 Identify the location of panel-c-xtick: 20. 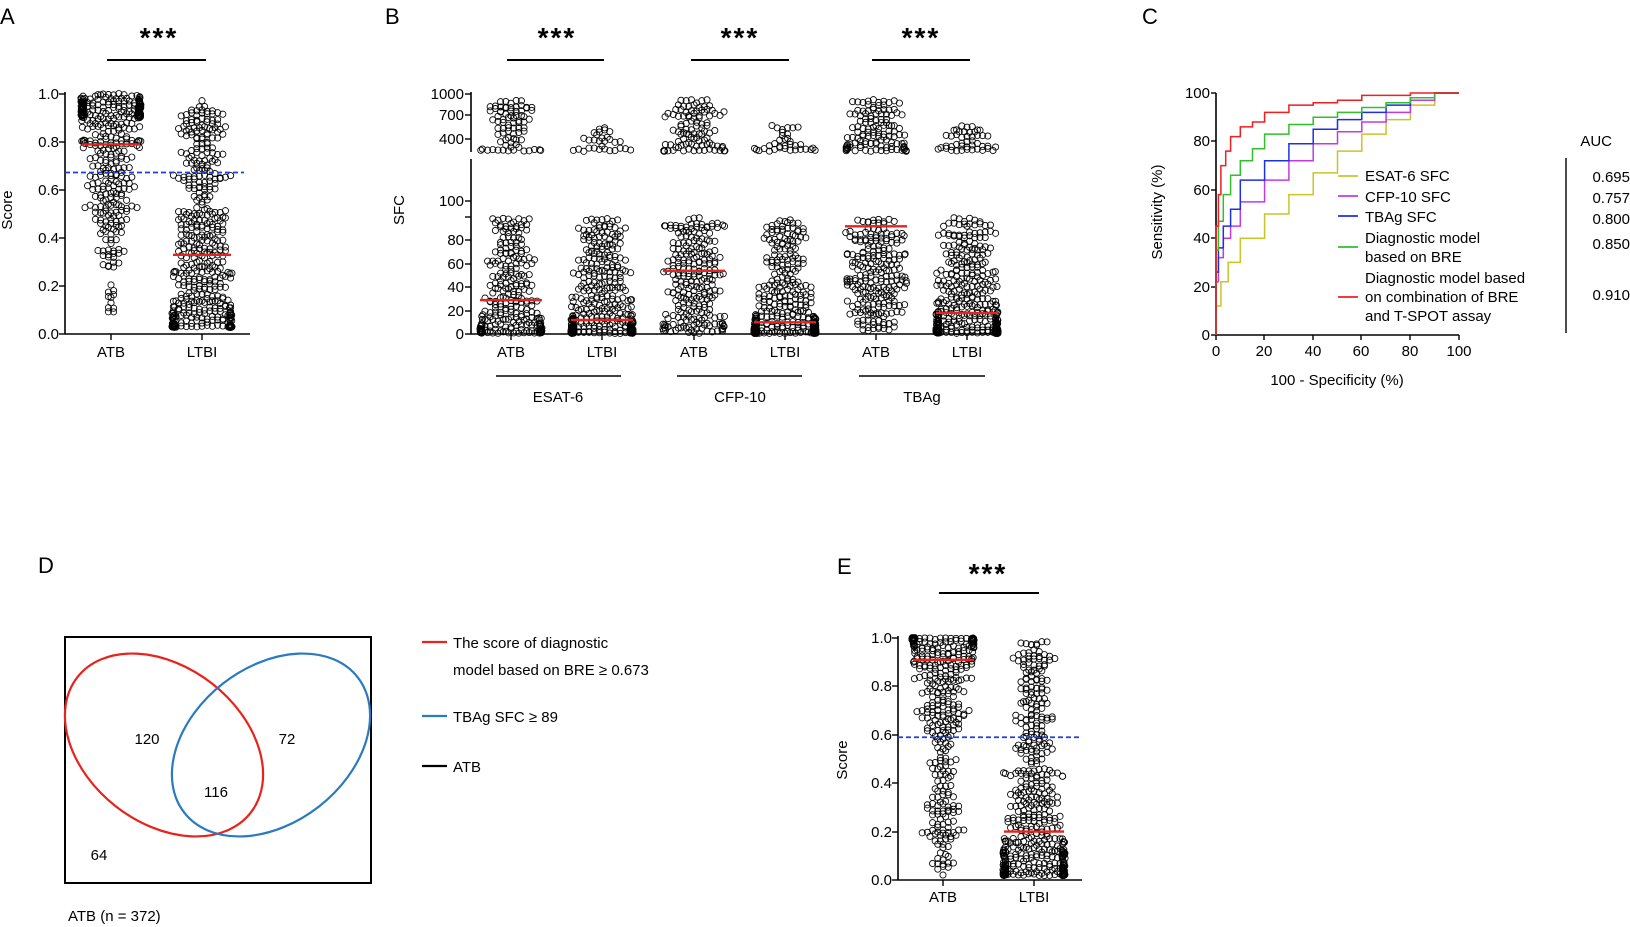
(1264, 351).